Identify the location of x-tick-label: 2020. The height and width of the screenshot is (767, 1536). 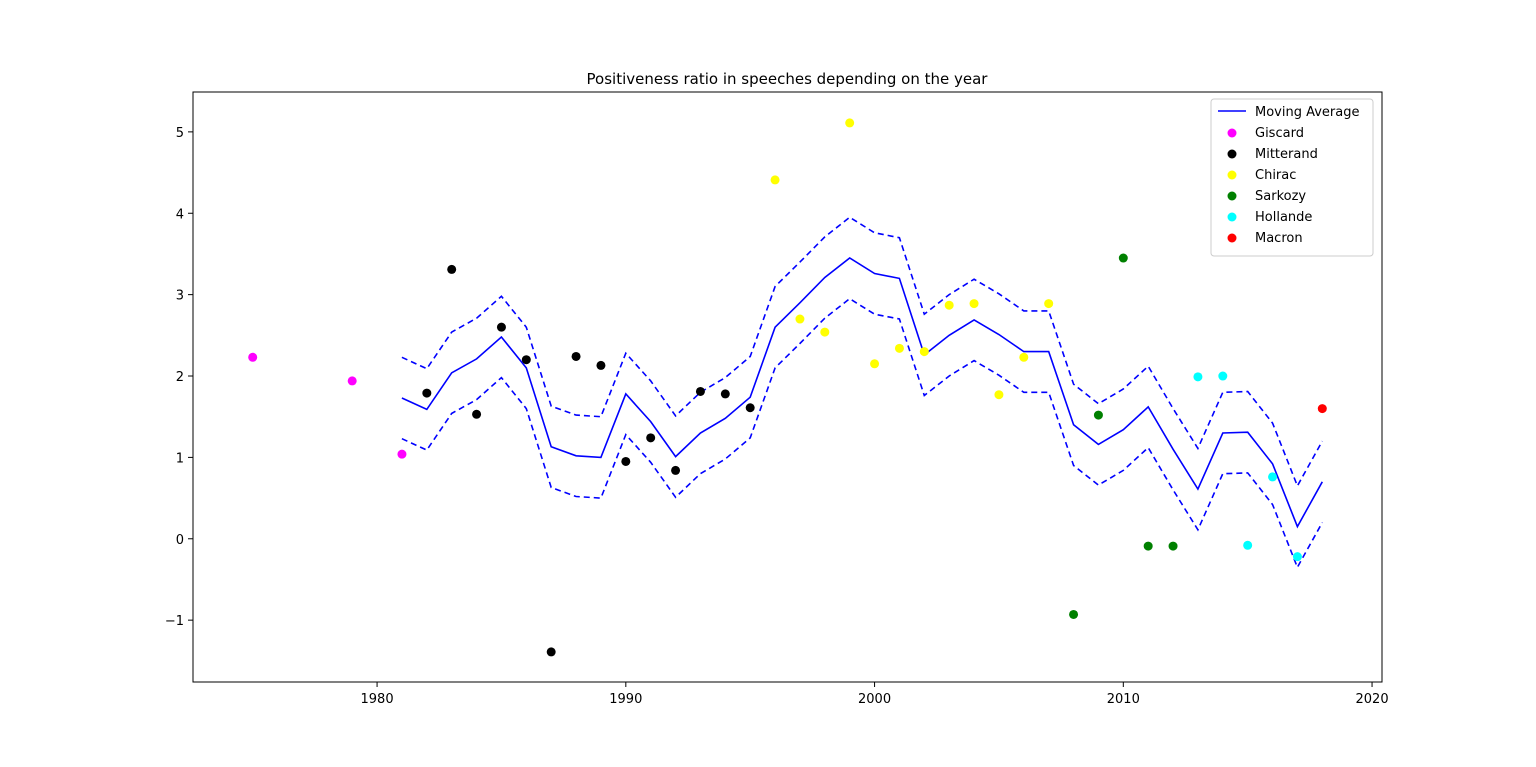
(1372, 699).